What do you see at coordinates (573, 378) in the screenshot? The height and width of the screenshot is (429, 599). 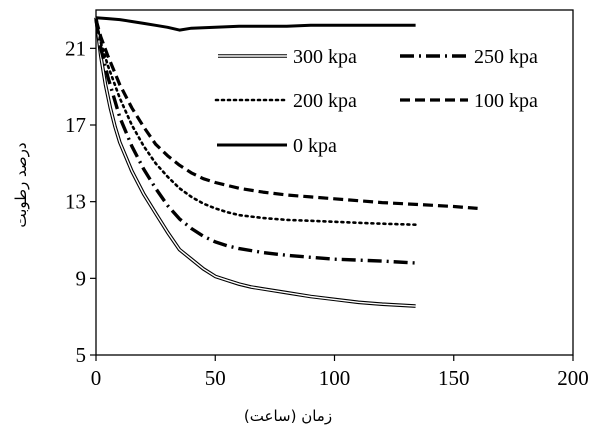 I see `x-tick-label: 200` at bounding box center [573, 378].